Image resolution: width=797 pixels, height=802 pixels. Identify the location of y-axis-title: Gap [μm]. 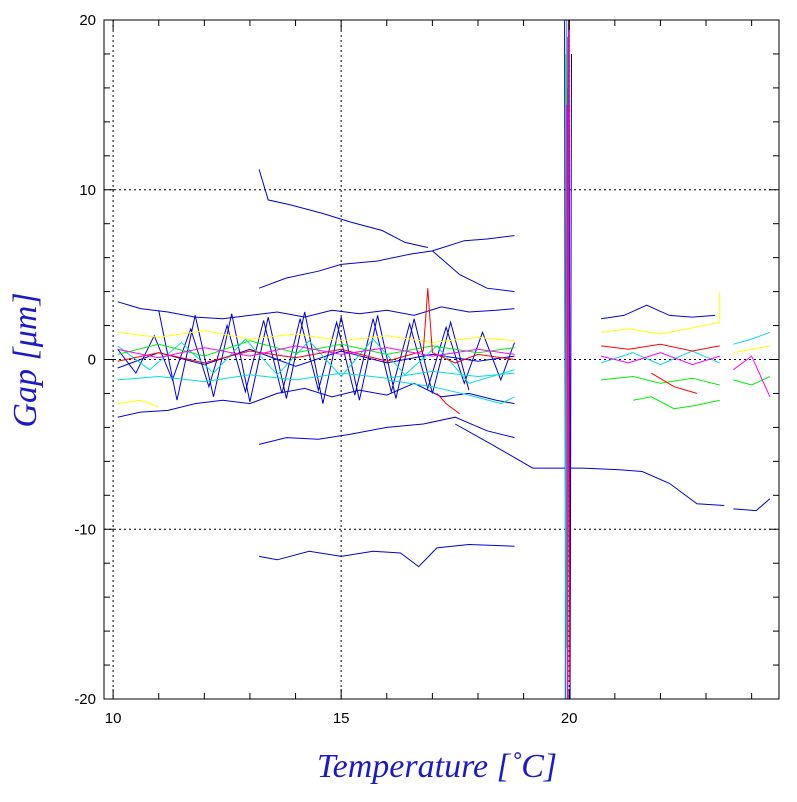
(25, 359).